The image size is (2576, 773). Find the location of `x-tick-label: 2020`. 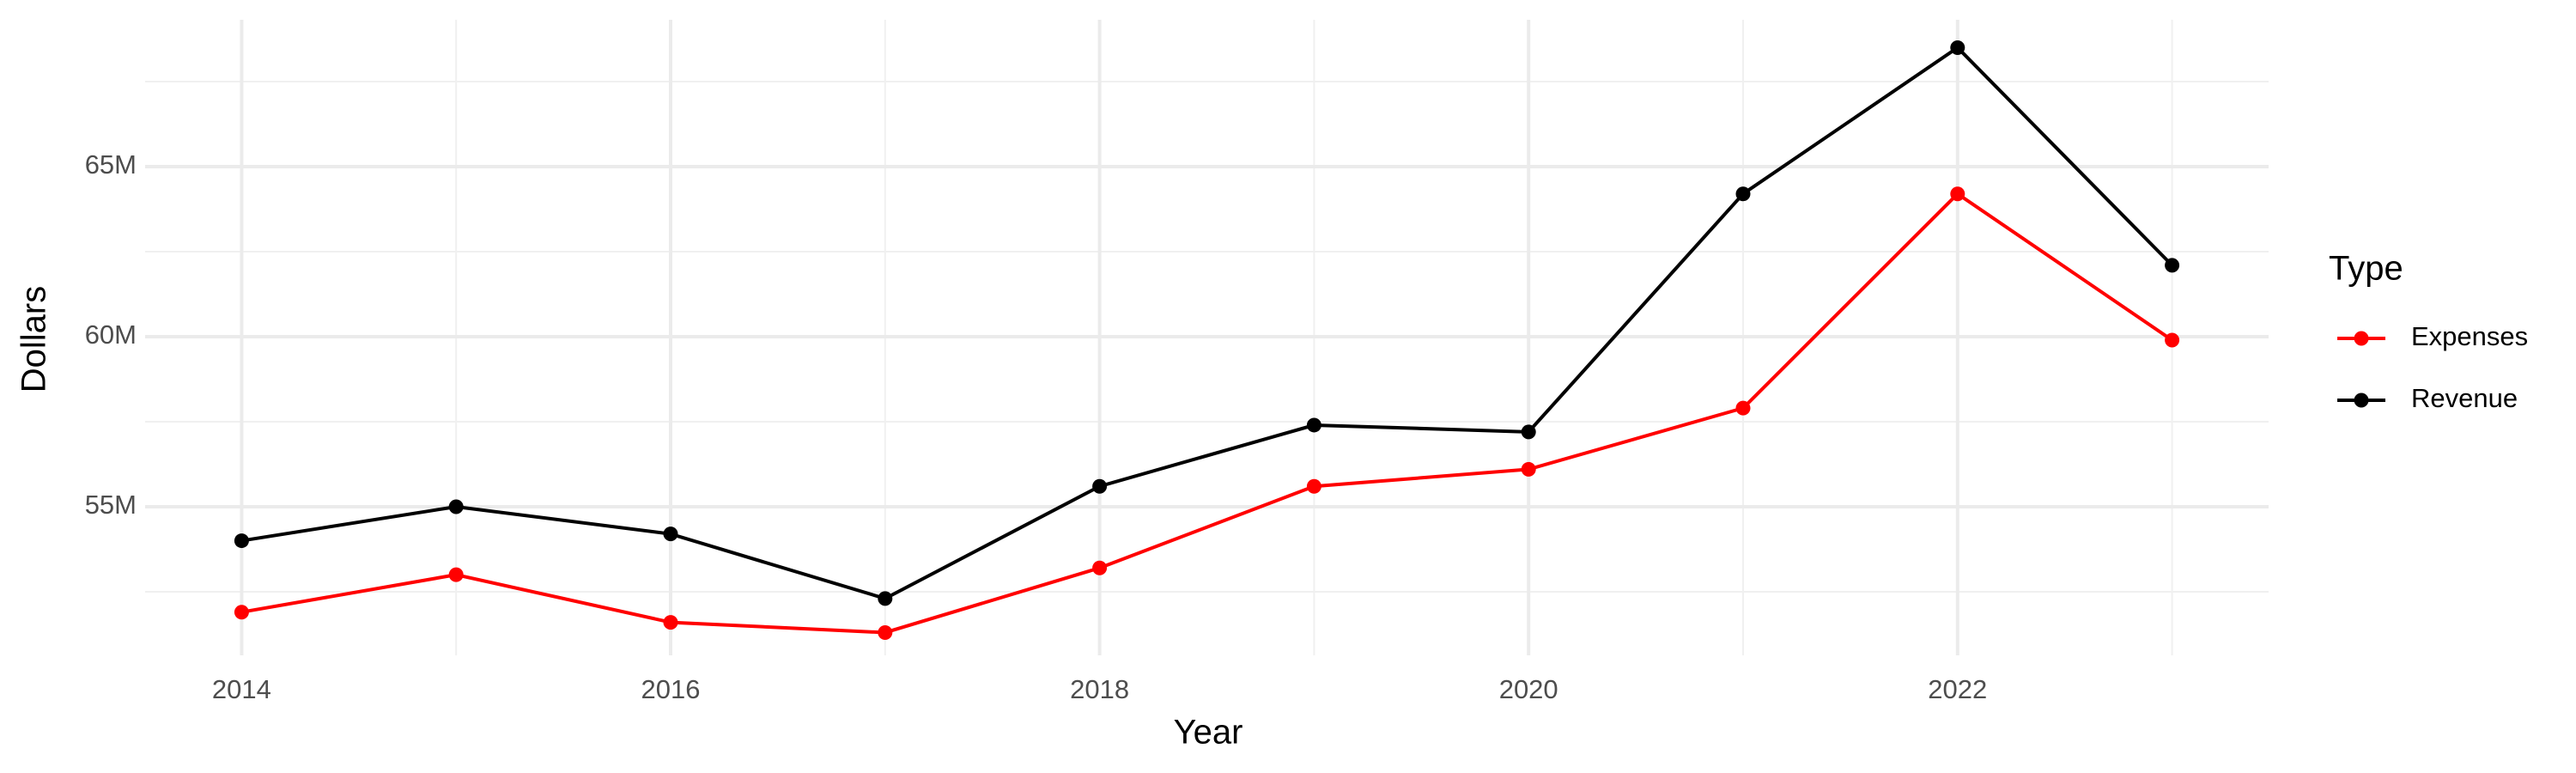

x-tick-label: 2020 is located at coordinates (1528, 689).